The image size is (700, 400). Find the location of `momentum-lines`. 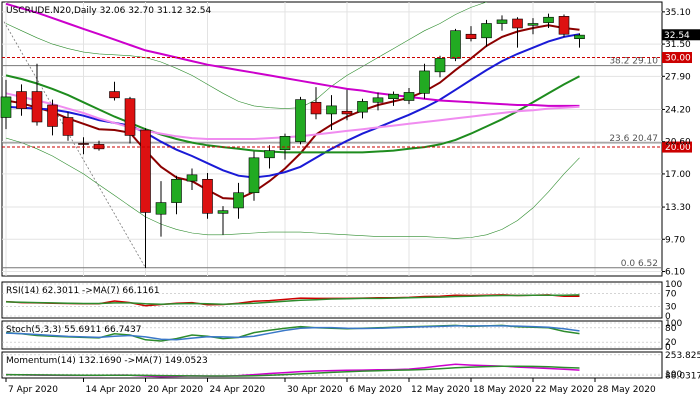

momentum-lines is located at coordinates (292, 370).